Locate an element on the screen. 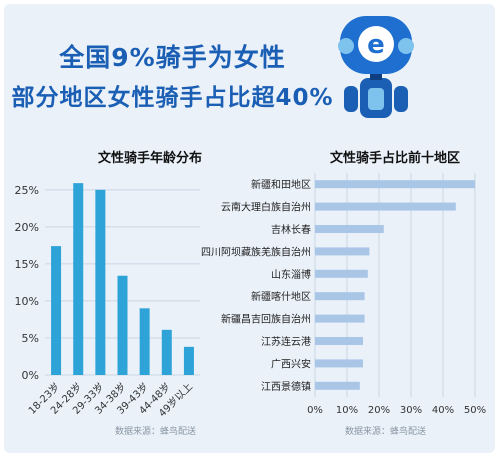 The width and height of the screenshot is (501, 457). y-tick-label: 15% is located at coordinates (27, 264).